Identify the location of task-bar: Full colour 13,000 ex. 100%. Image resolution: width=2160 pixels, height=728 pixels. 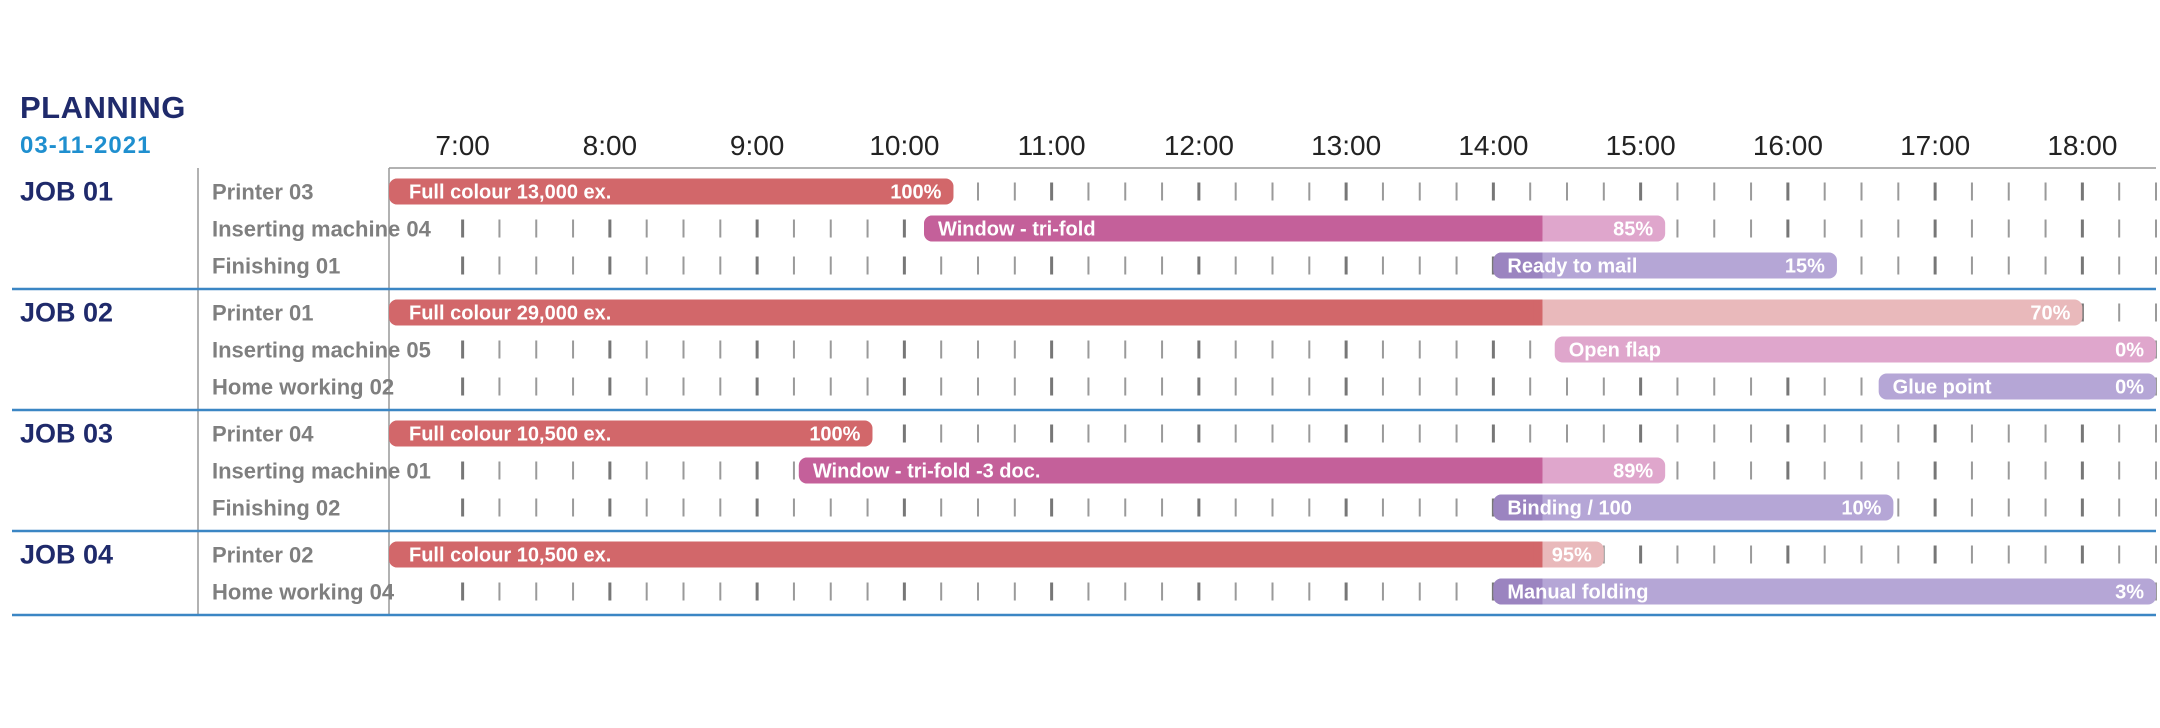
(671, 191).